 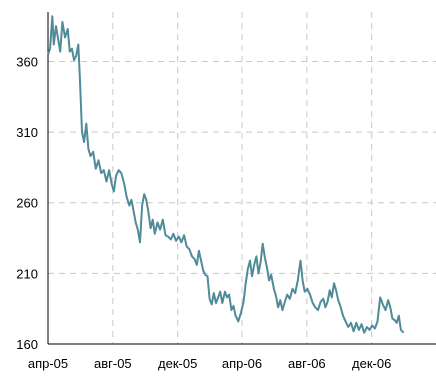 I want to click on y-tick-label: 160, so click(x=27, y=344).